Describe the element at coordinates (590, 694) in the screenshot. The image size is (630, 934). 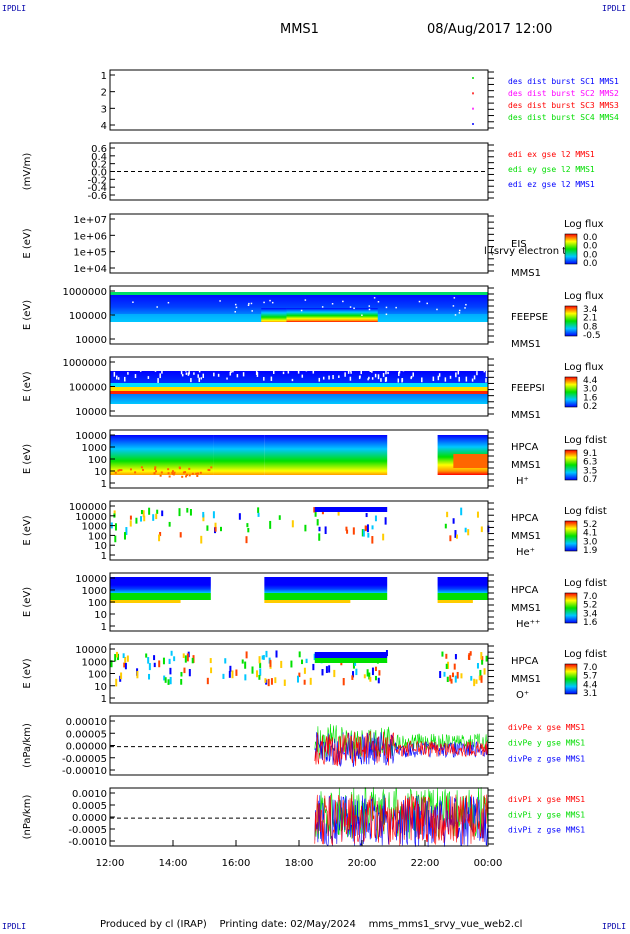
I see `hpca_o-colorbar-tick: 3.1` at that location.